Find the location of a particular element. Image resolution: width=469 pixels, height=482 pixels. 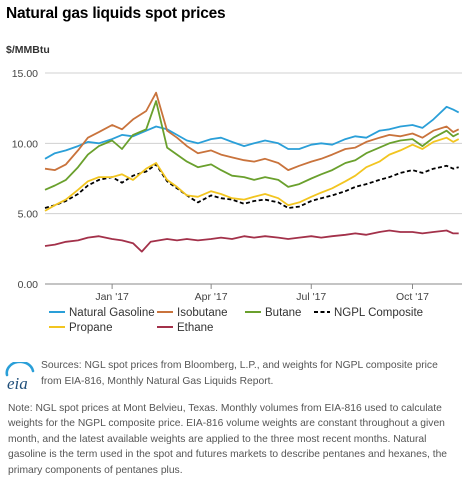

legend-item-ngpl-composite: NGPL Composite is located at coordinates (368, 313).